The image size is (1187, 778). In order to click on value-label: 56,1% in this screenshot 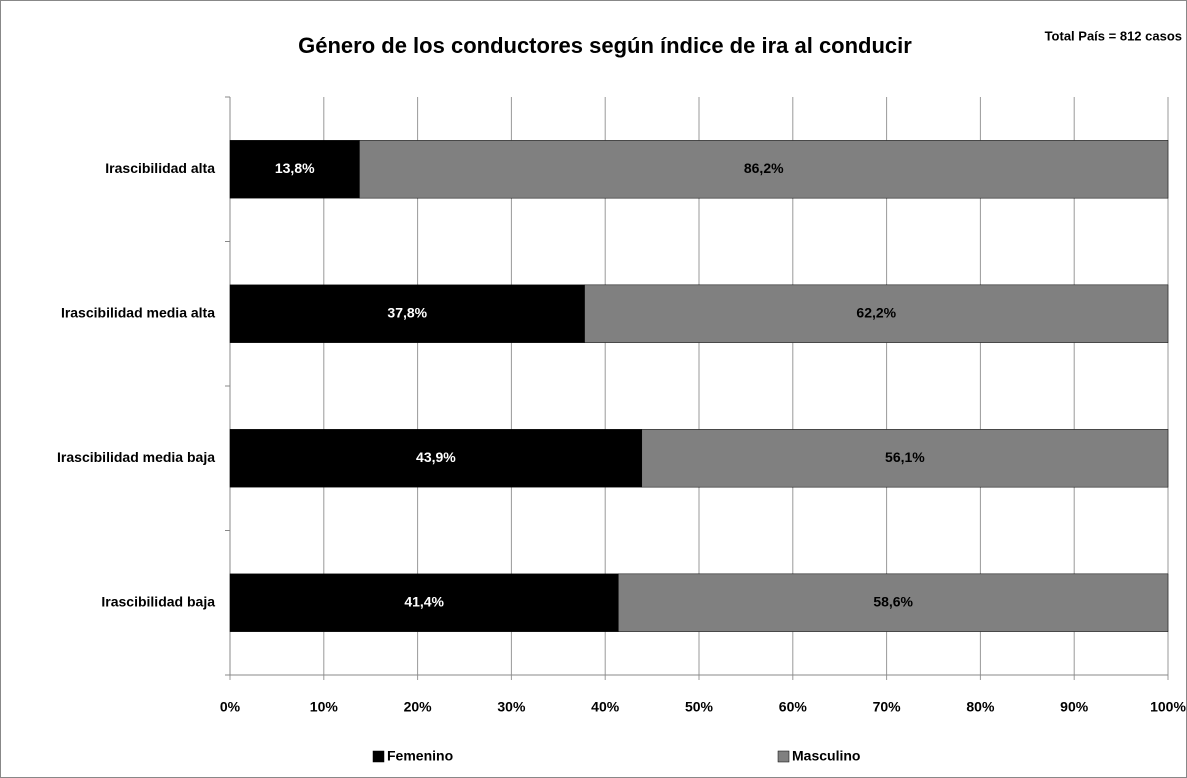, I will do `click(905, 457)`.